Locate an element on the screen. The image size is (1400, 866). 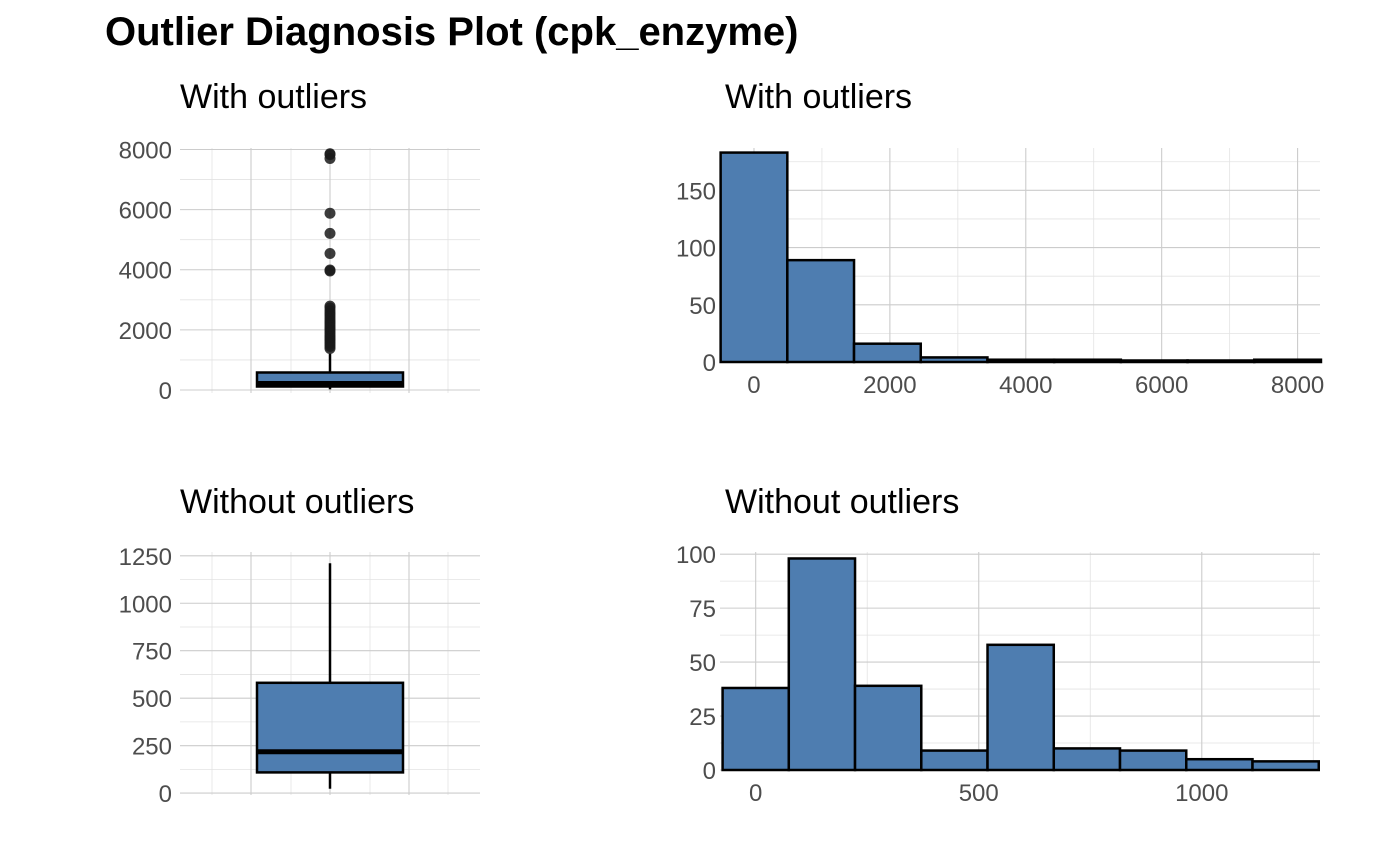
y-tick-label: 6000 is located at coordinates (145, 211).